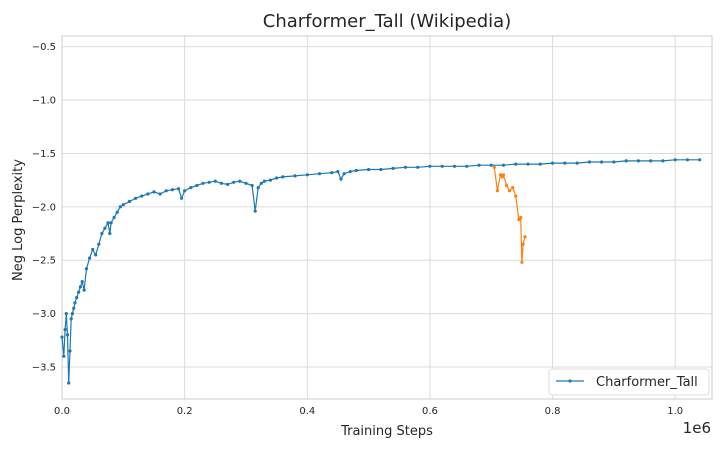 This screenshot has width=724, height=453. I want to click on legend-label: Charformer_Tall, so click(647, 382).